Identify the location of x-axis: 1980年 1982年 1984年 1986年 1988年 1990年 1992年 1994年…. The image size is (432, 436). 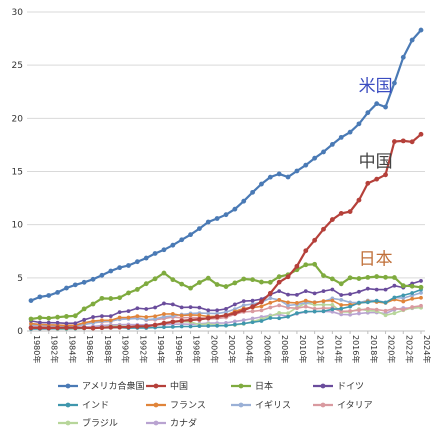
(229, 346).